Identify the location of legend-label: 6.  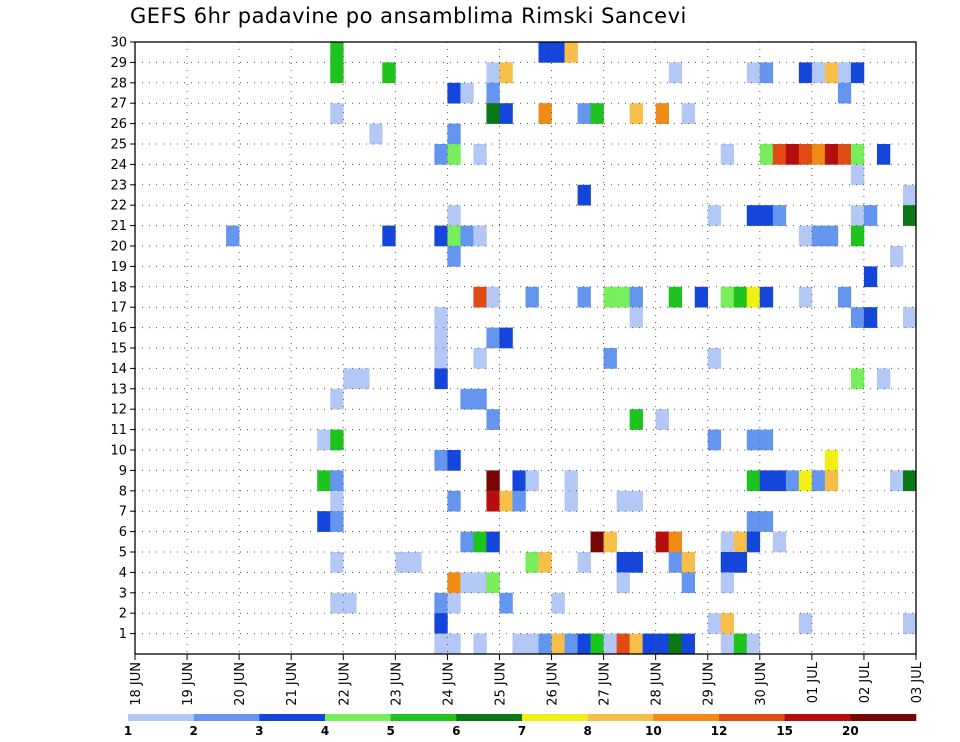
(456, 731).